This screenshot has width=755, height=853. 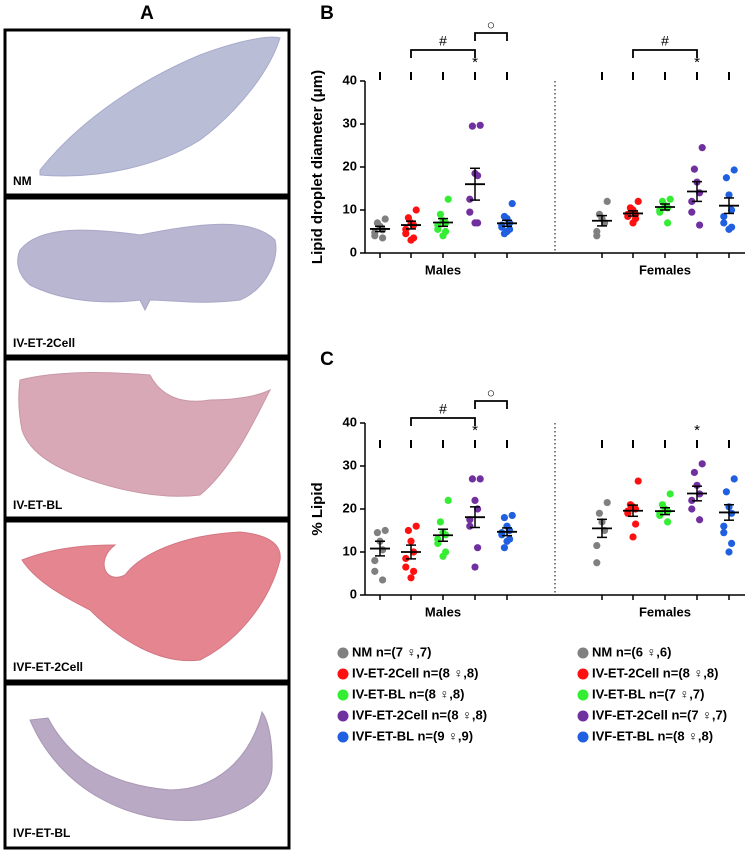 What do you see at coordinates (665, 611) in the screenshot?
I see `x-tick-label: Females` at bounding box center [665, 611].